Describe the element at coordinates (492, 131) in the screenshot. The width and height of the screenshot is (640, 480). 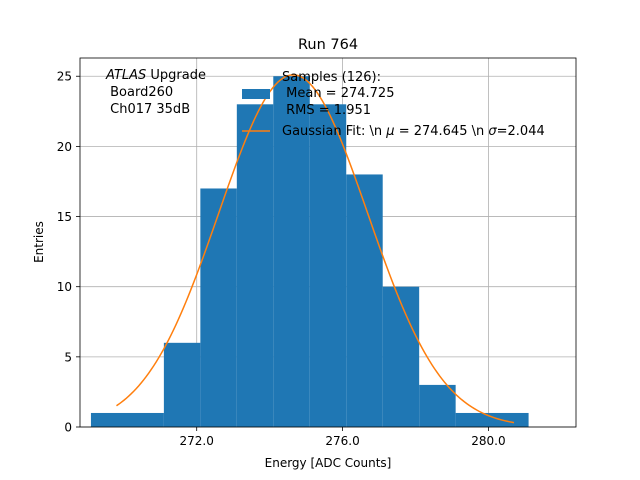
I see `legend-fit-sigma-symbol: σ` at that location.